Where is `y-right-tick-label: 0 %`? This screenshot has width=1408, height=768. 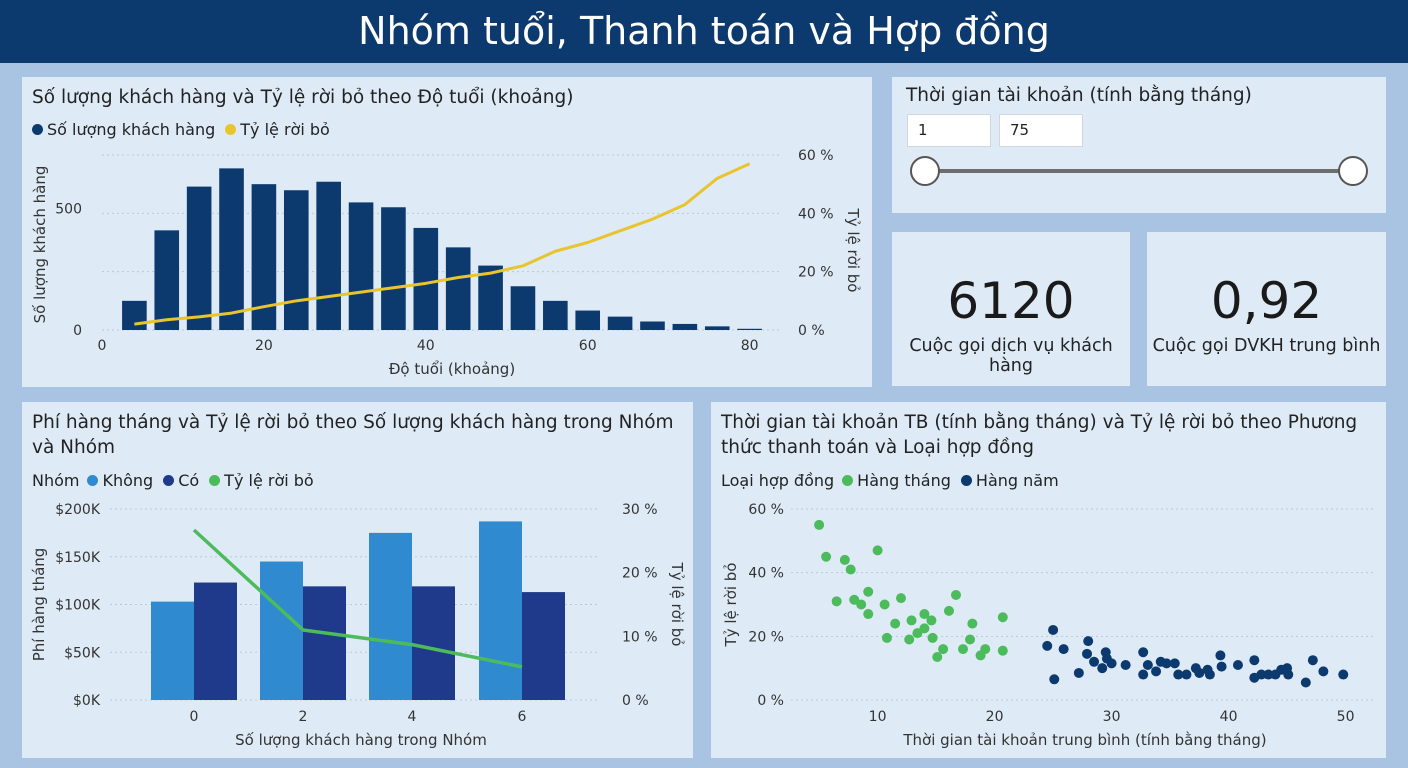 y-right-tick-label: 0 % is located at coordinates (811, 331).